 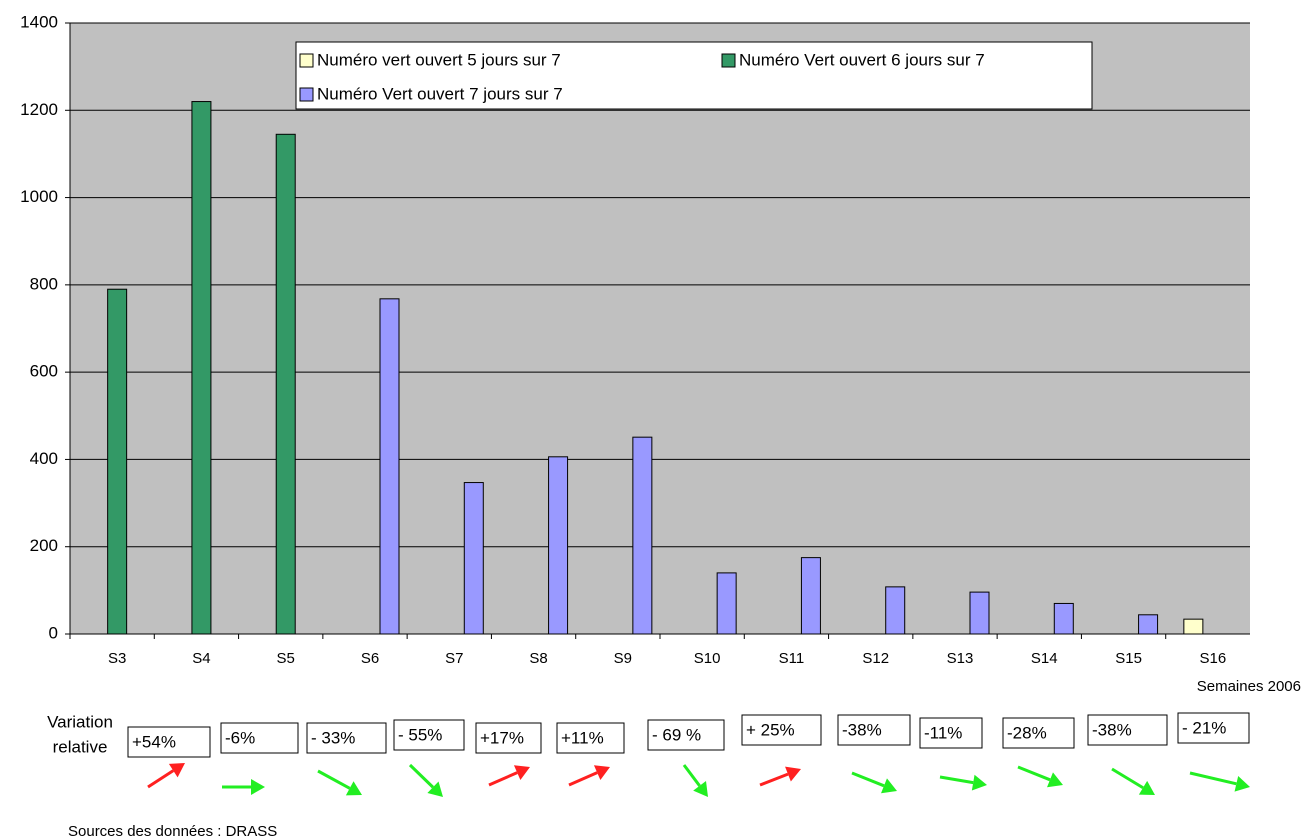 What do you see at coordinates (502, 737) in the screenshot?
I see `variation-value: +17%` at bounding box center [502, 737].